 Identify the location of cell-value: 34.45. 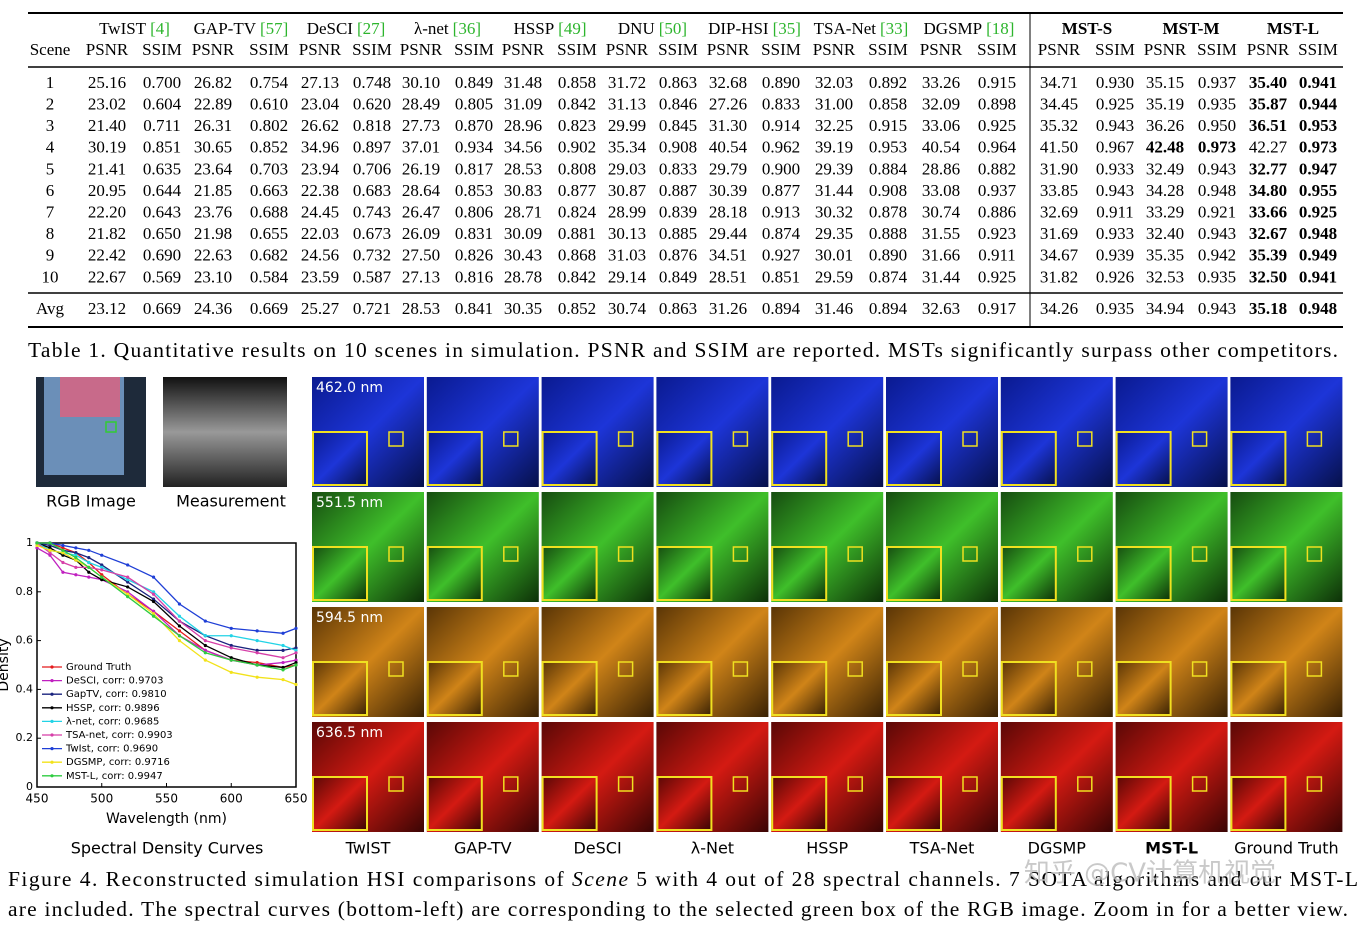
(1059, 104).